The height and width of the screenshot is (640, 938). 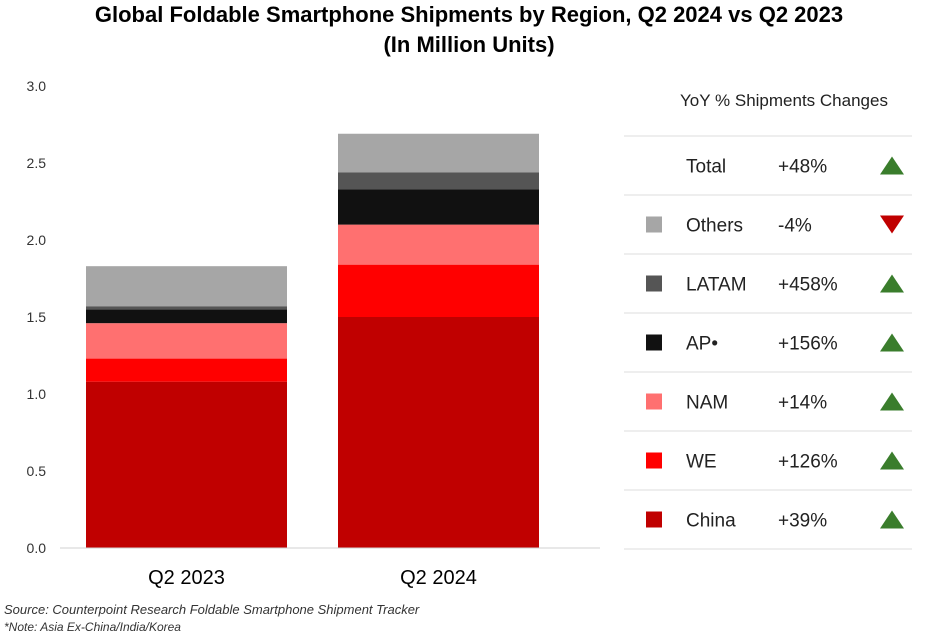 What do you see at coordinates (802, 403) in the screenshot?
I see `yoy-row-value: +14%` at bounding box center [802, 403].